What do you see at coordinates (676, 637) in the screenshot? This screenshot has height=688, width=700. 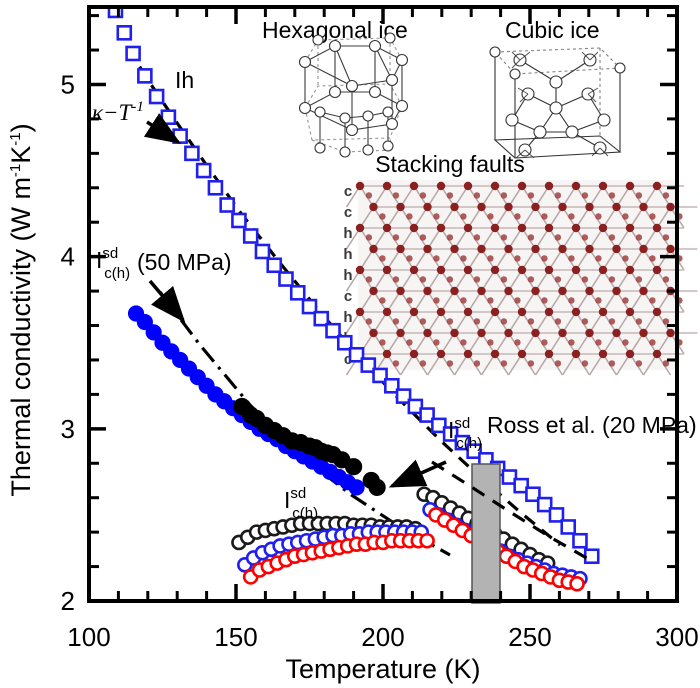 I see `x-tick-label: 300` at bounding box center [676, 637].